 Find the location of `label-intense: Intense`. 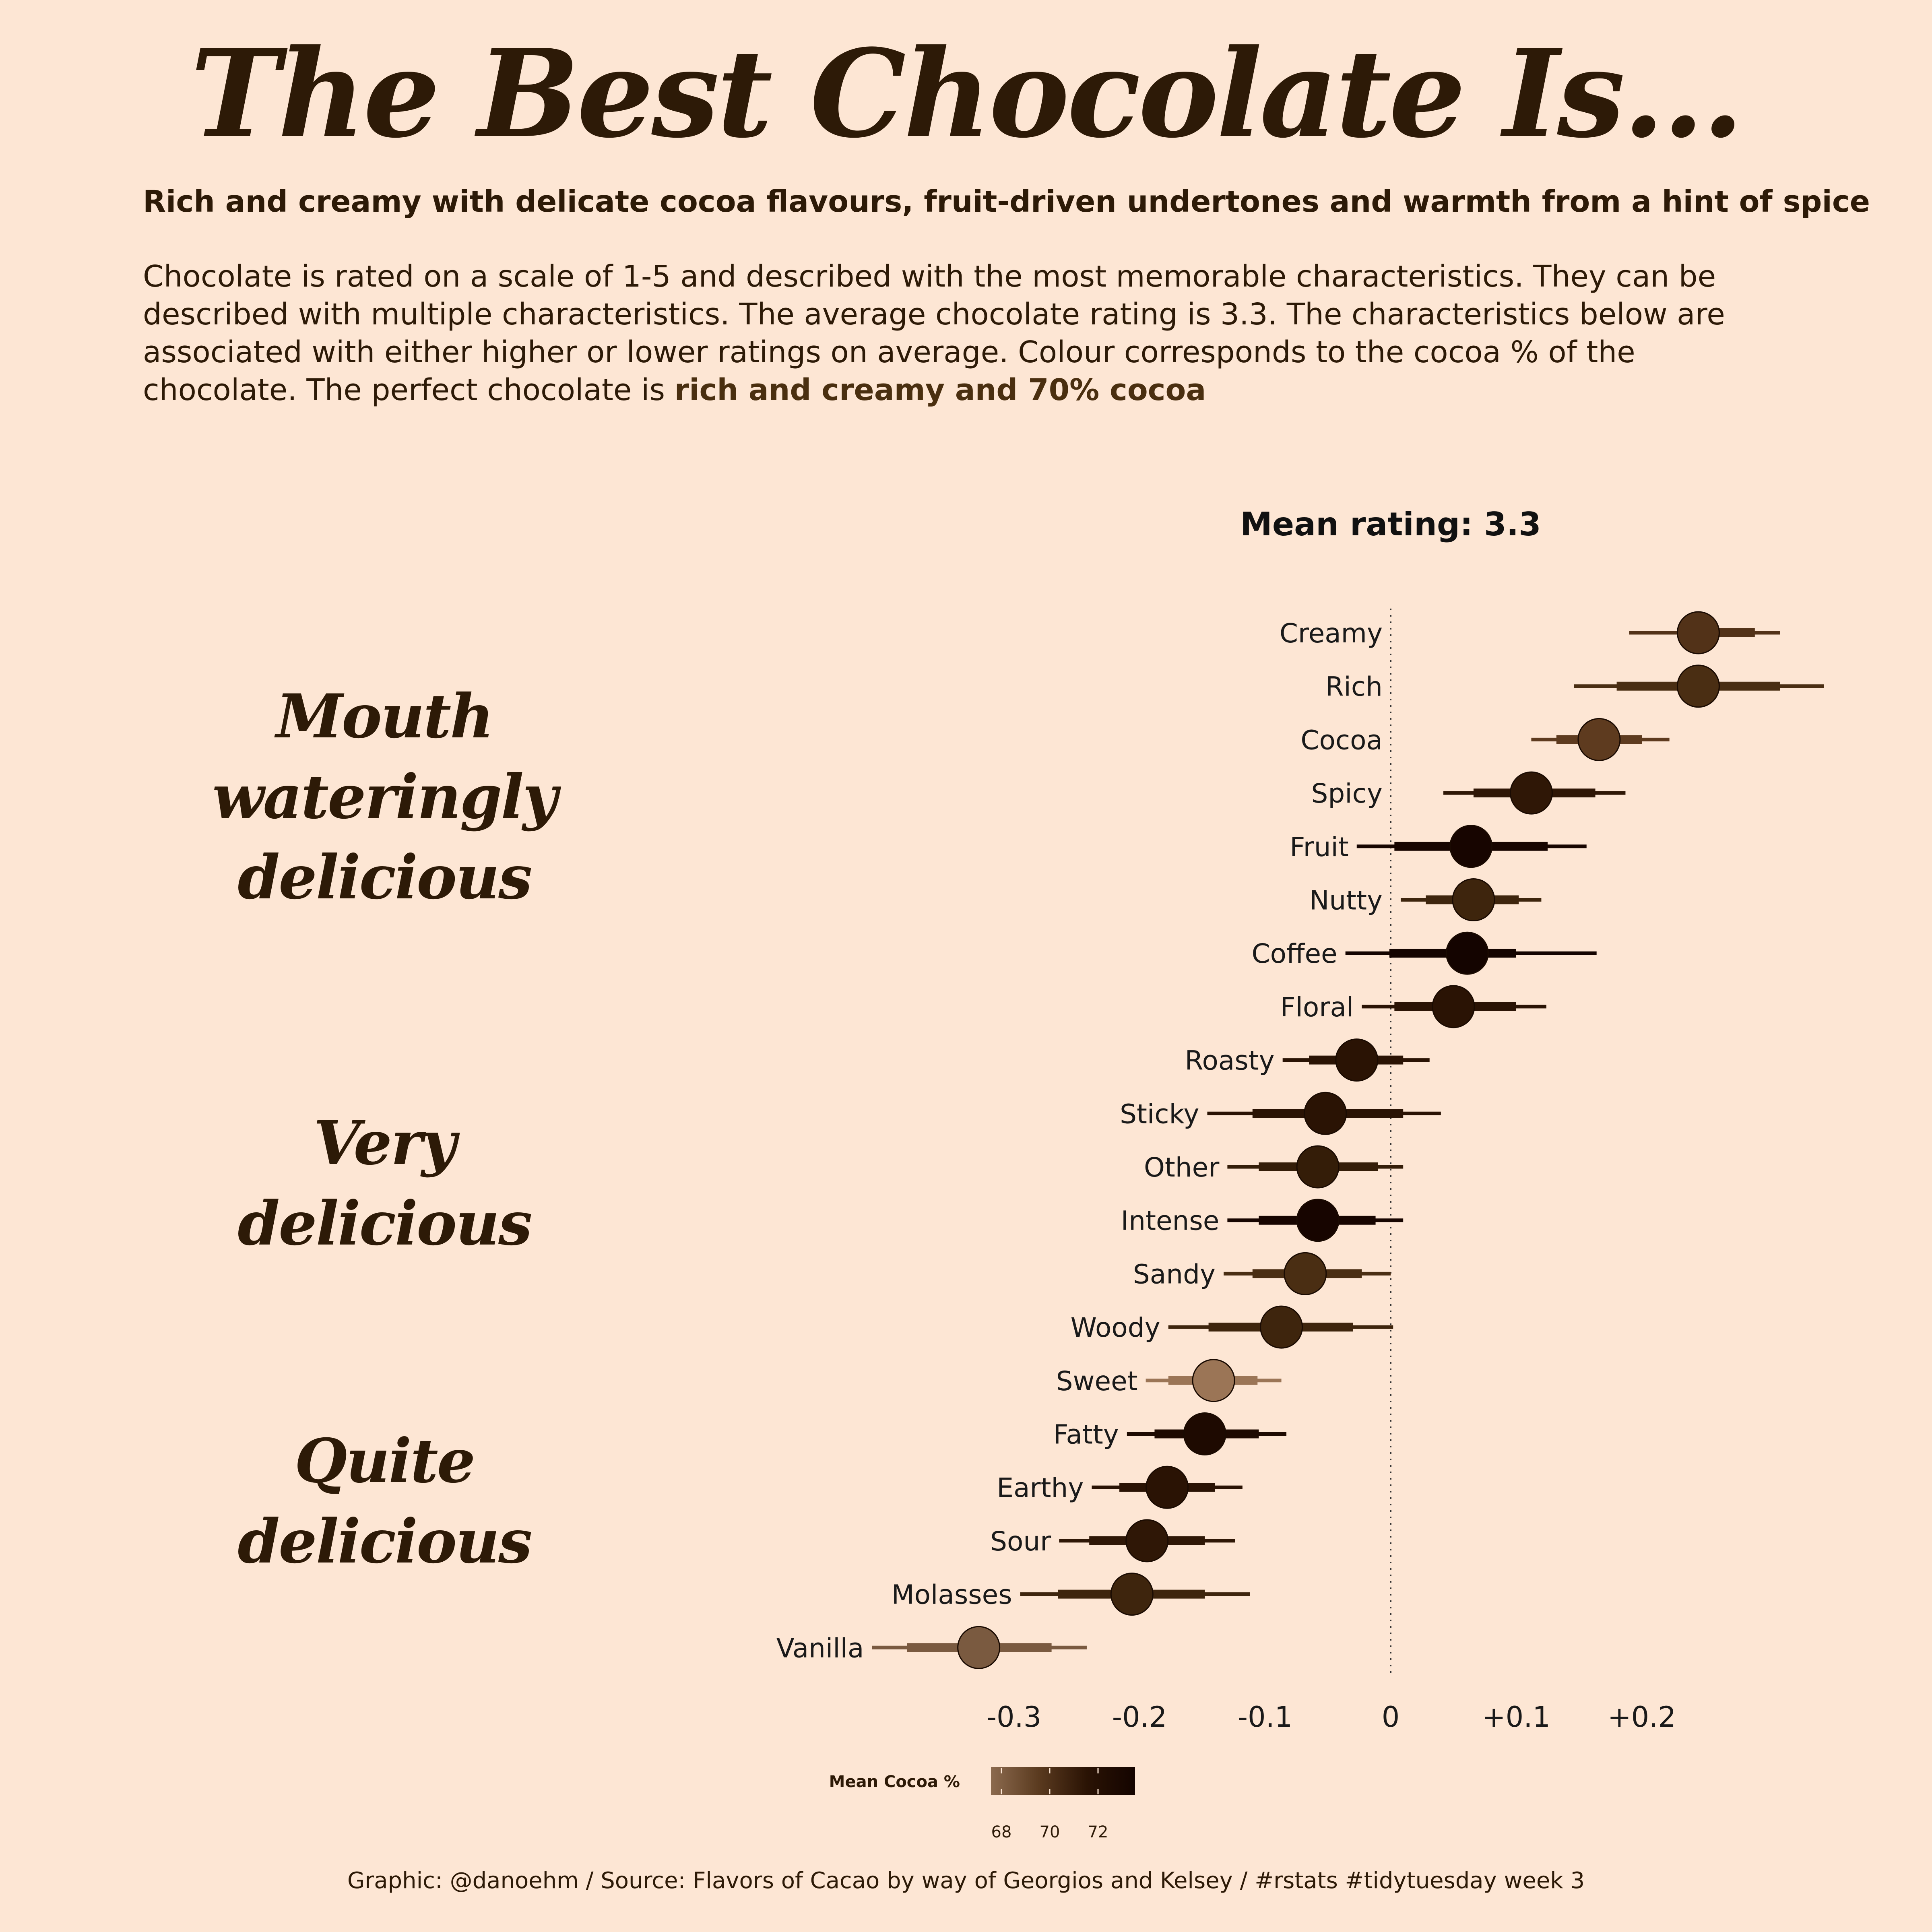

label-intense: Intense is located at coordinates (1170, 1220).